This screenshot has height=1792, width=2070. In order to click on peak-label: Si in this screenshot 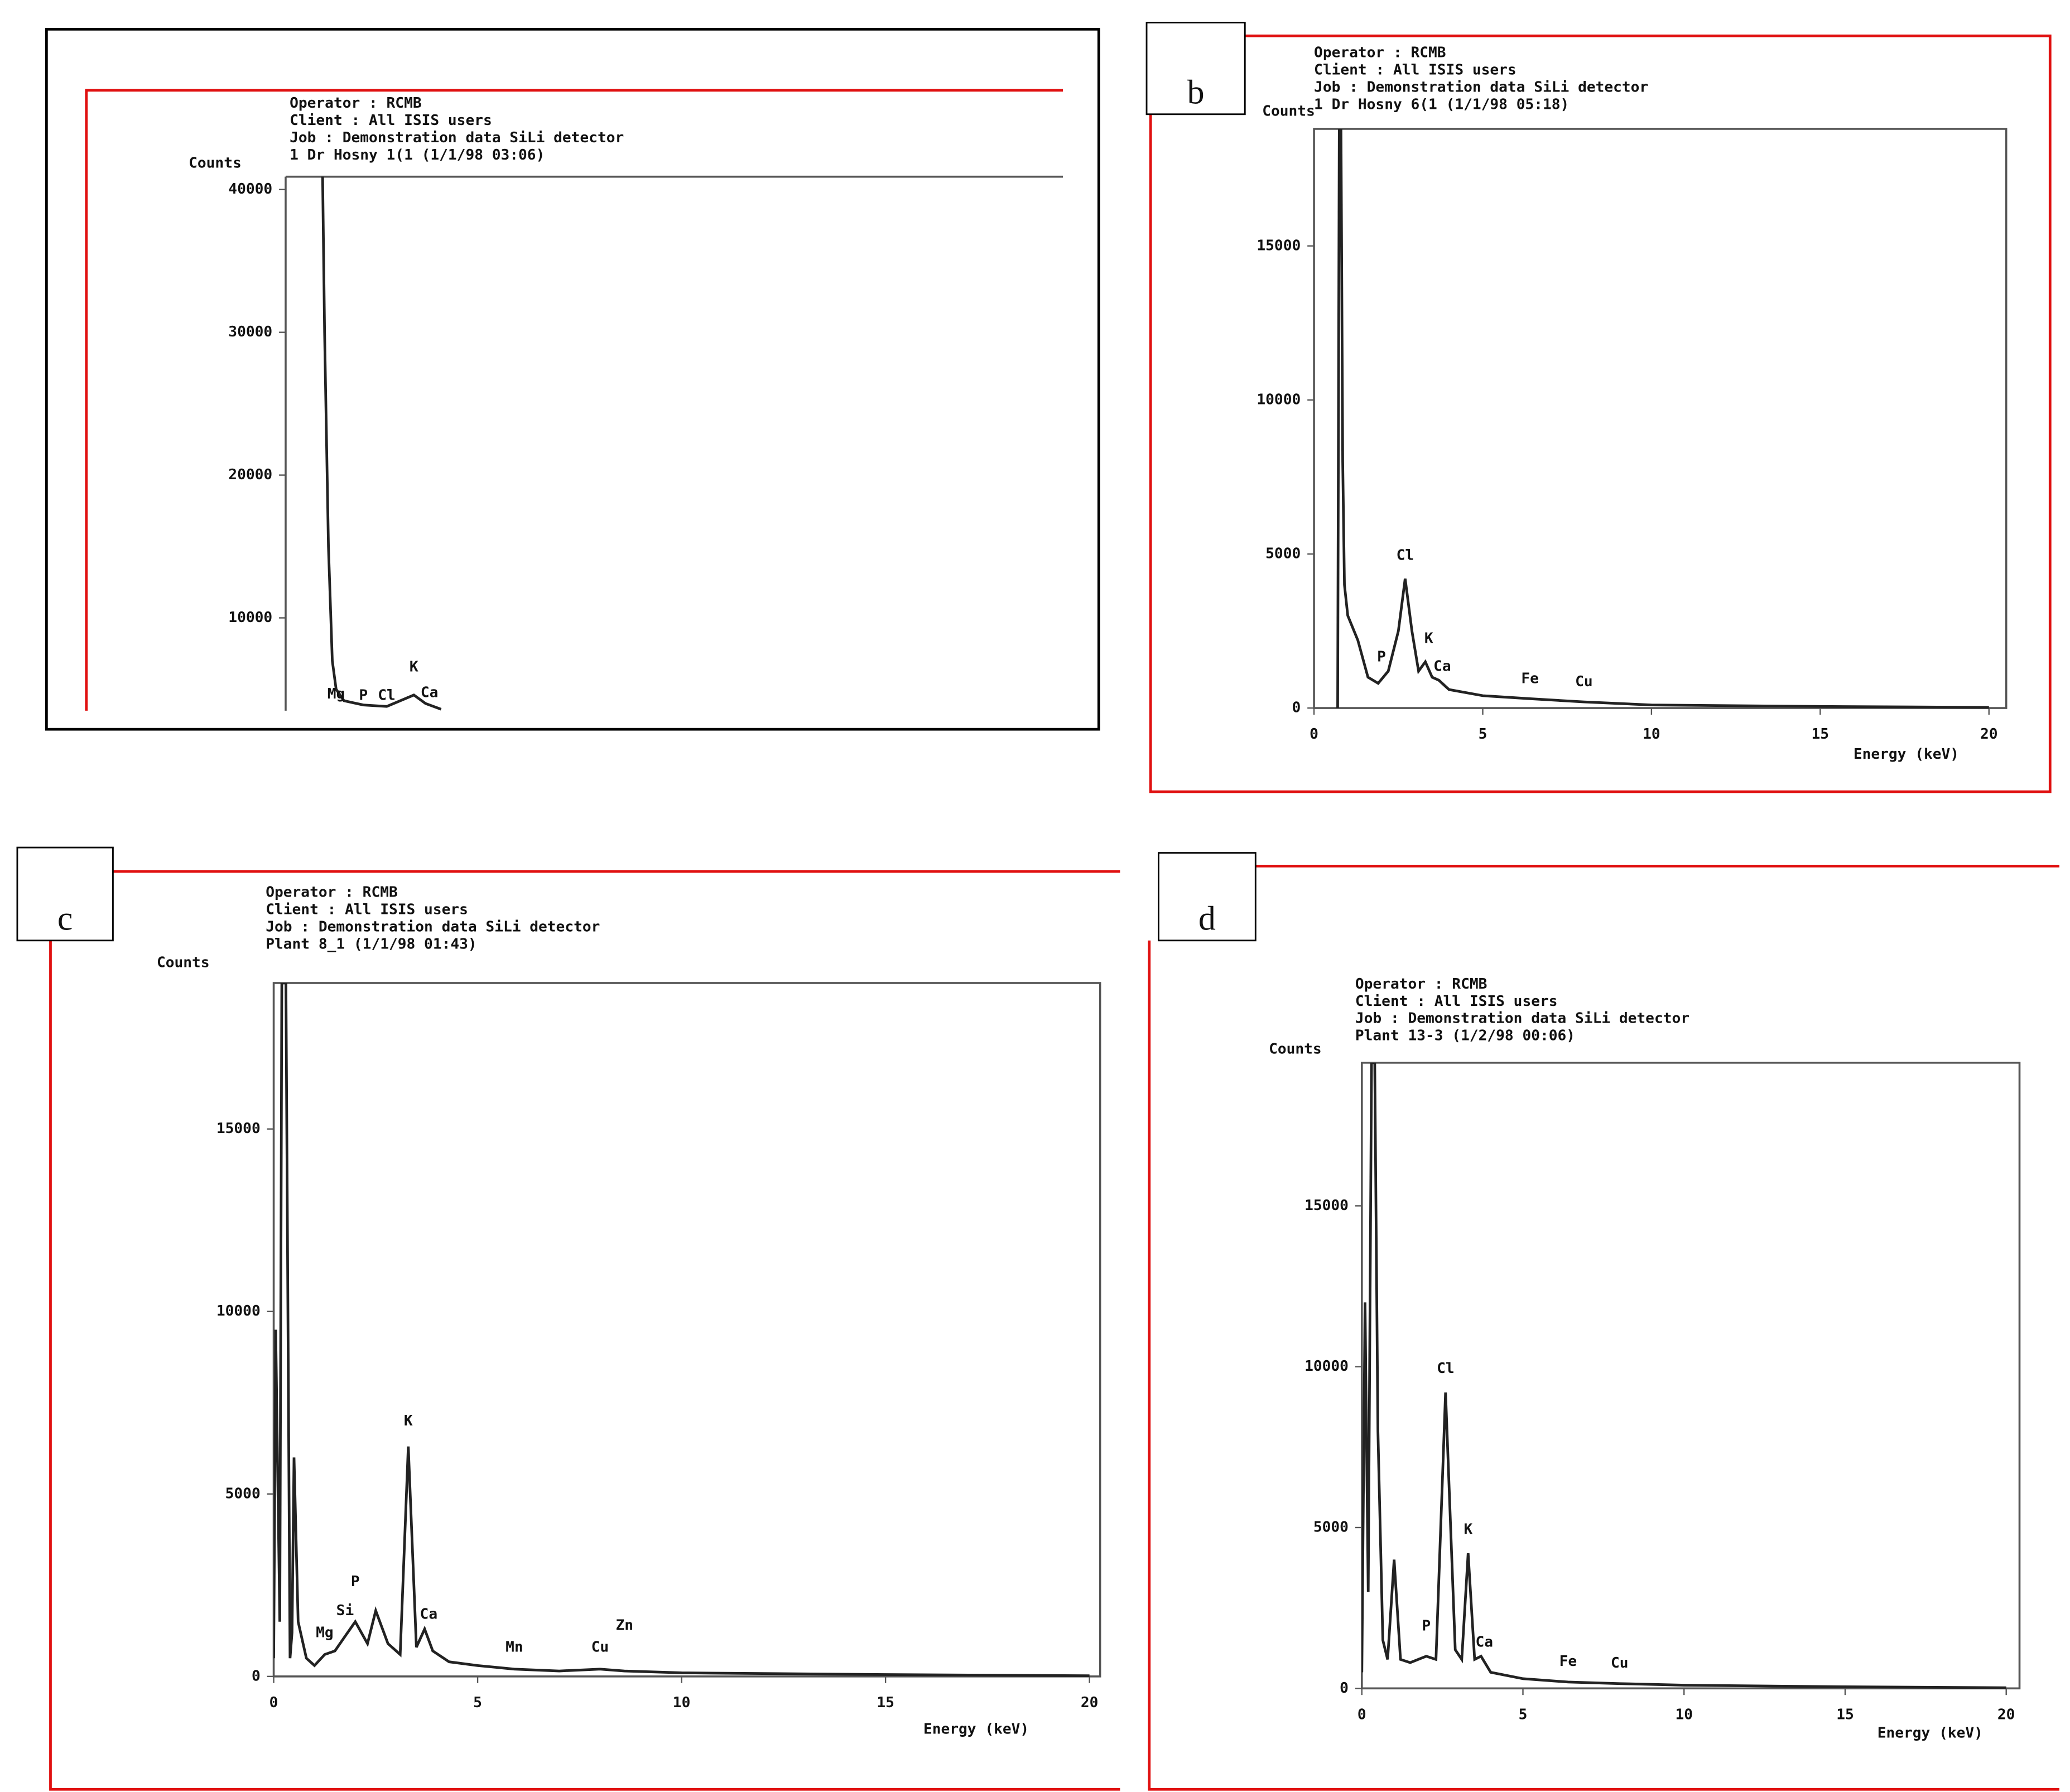, I will do `click(345, 1610)`.